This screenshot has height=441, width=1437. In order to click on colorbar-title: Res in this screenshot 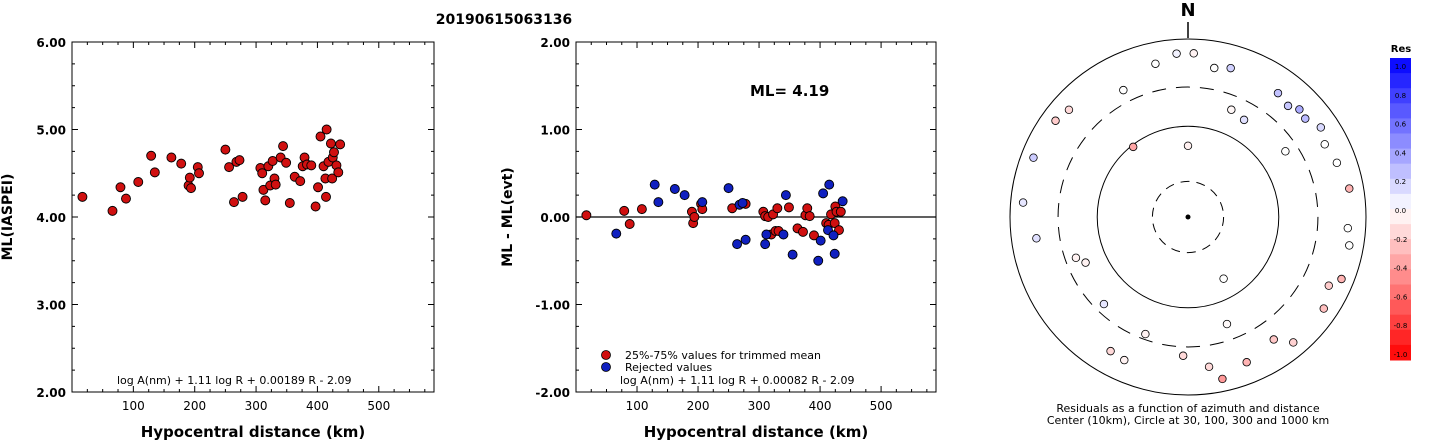, I will do `click(1401, 49)`.